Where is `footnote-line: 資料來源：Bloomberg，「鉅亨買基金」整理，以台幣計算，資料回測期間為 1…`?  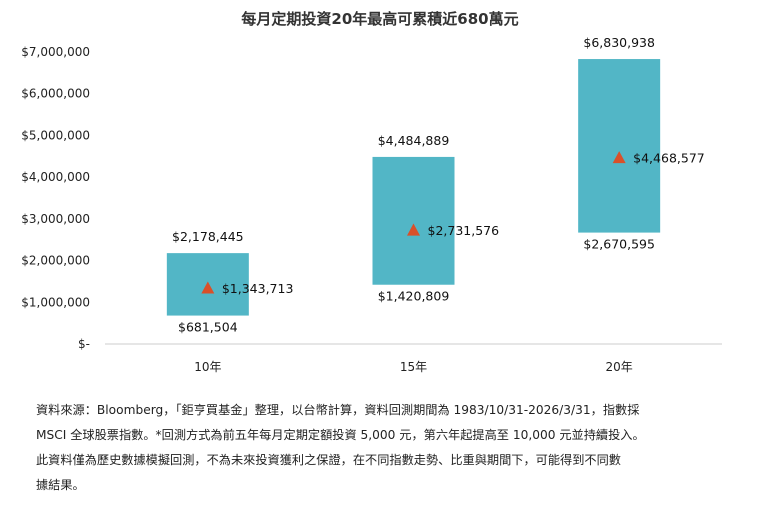
footnote-line: 資料來源：Bloomberg，「鉅亨買基金」整理，以台幣計算，資料回測期間為 1… is located at coordinates (338, 410).